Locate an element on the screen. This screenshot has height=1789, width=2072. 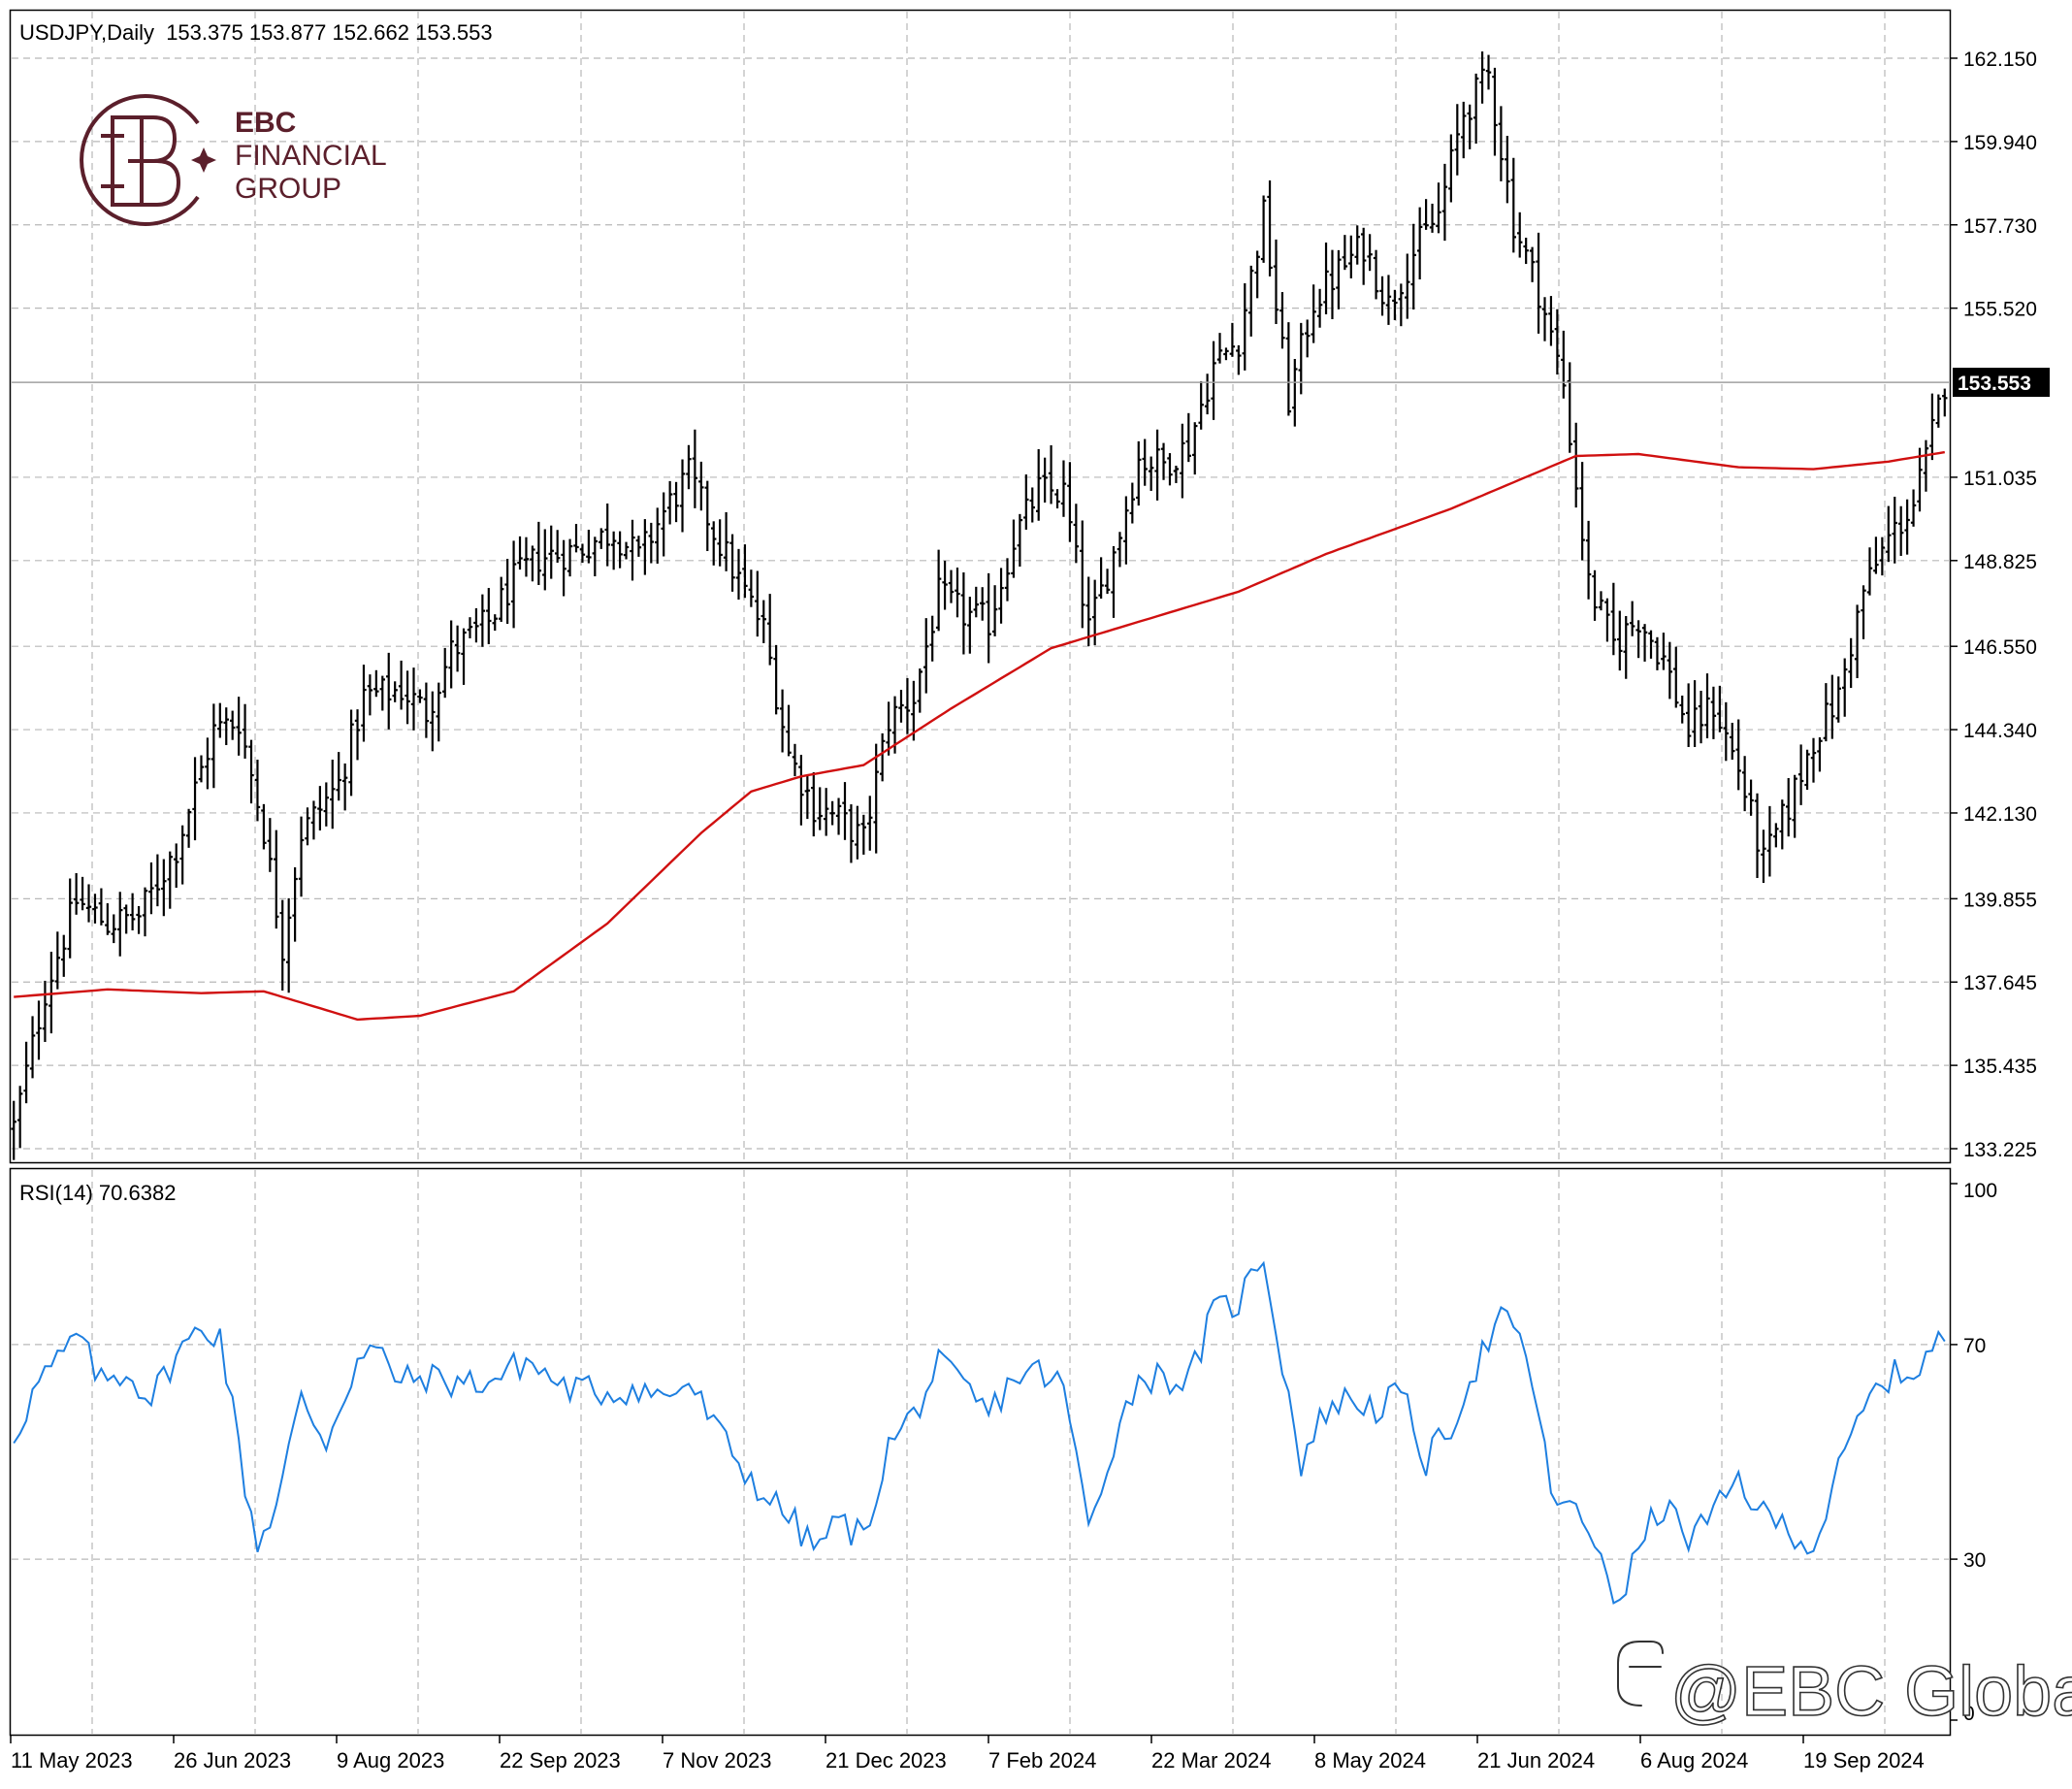
last-price-badge: 153.553 is located at coordinates (2001, 383).